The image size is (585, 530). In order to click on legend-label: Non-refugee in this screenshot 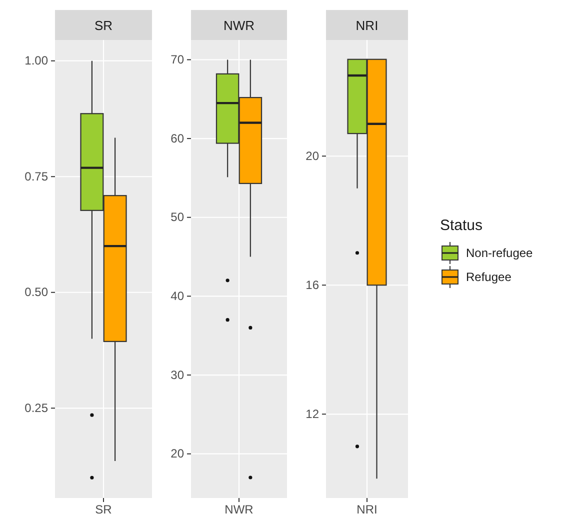, I will do `click(500, 253)`.